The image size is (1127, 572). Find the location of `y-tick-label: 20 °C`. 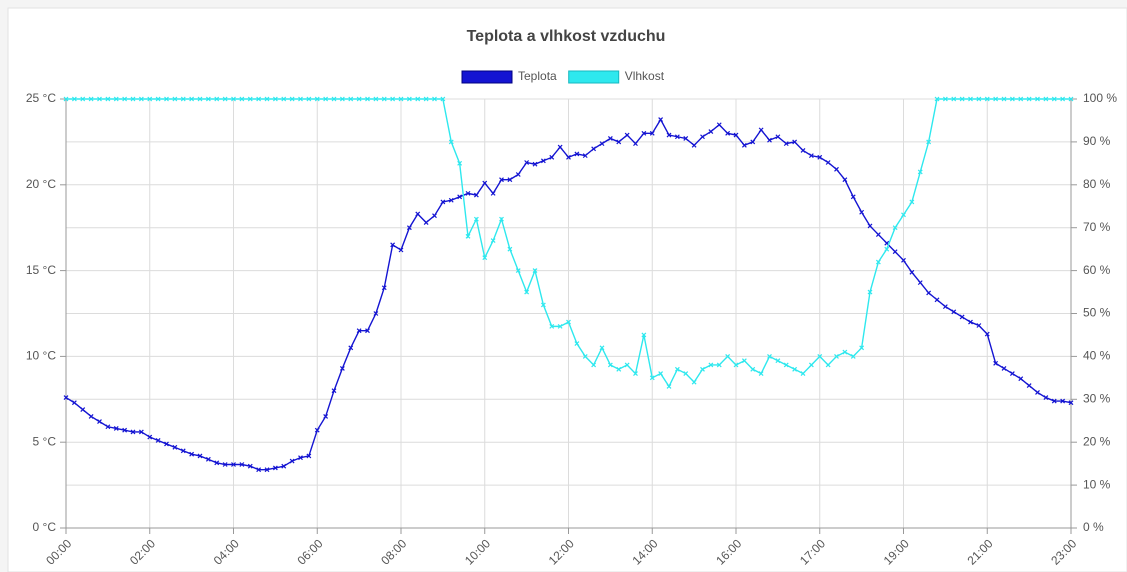

y-tick-label: 20 °C is located at coordinates (41, 184).